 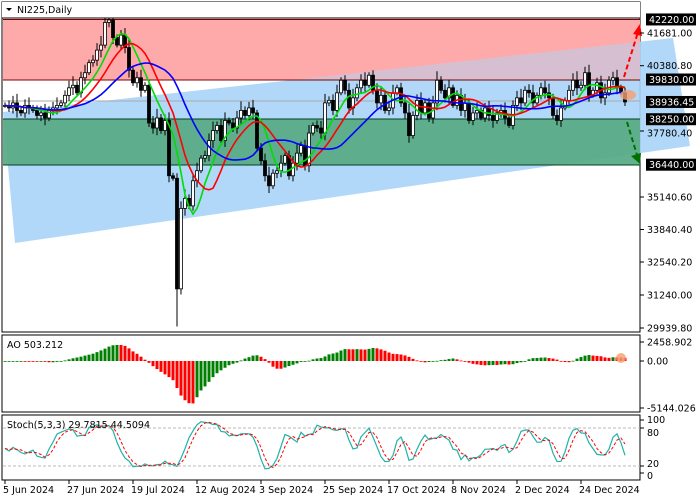 I want to click on triangle-down-icon, so click(x=9, y=9).